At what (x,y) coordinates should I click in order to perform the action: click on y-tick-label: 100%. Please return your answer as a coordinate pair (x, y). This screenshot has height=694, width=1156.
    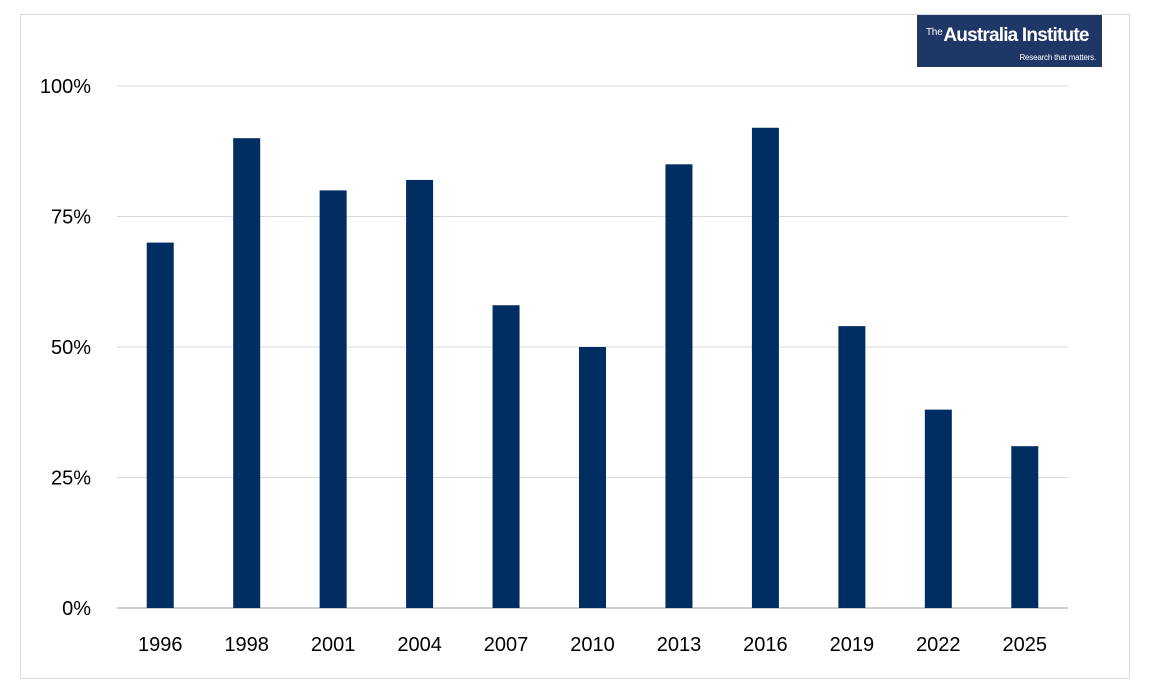
    Looking at the image, I should click on (65, 87).